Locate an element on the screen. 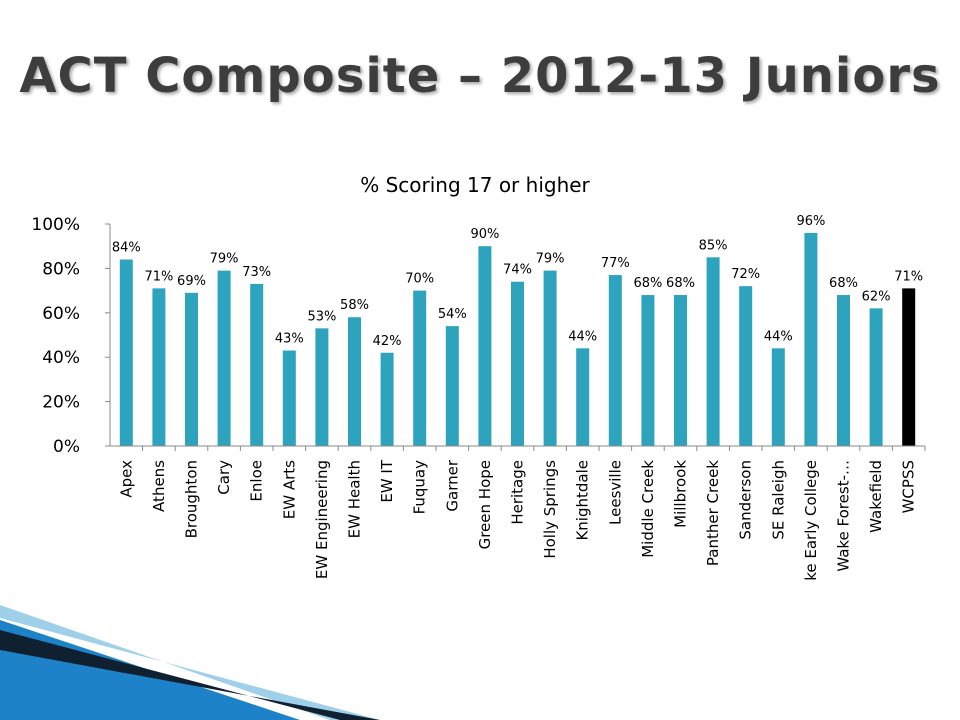 The height and width of the screenshot is (720, 960). y-tick-label: 60% is located at coordinates (61, 314).